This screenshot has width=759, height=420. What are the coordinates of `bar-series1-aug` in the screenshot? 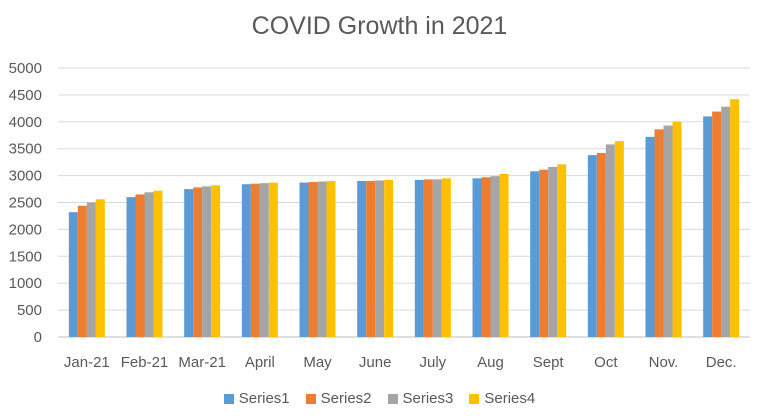 It's located at (477, 257).